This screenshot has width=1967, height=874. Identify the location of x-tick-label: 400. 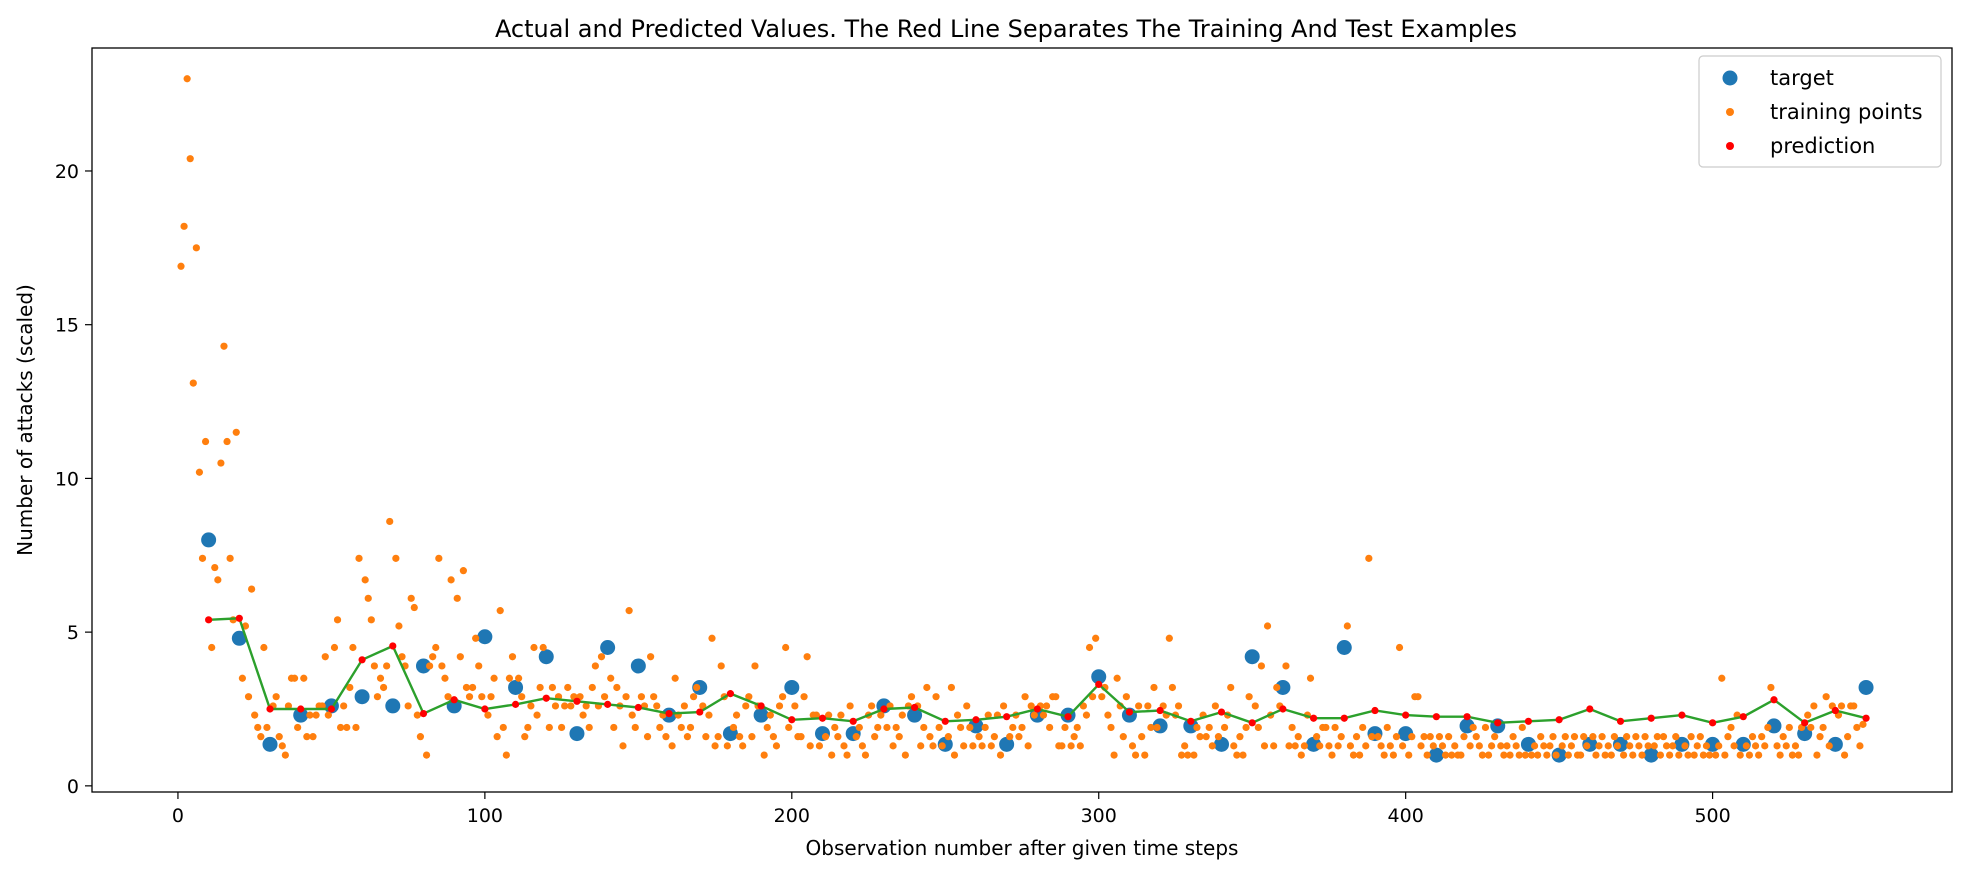
(1406, 816).